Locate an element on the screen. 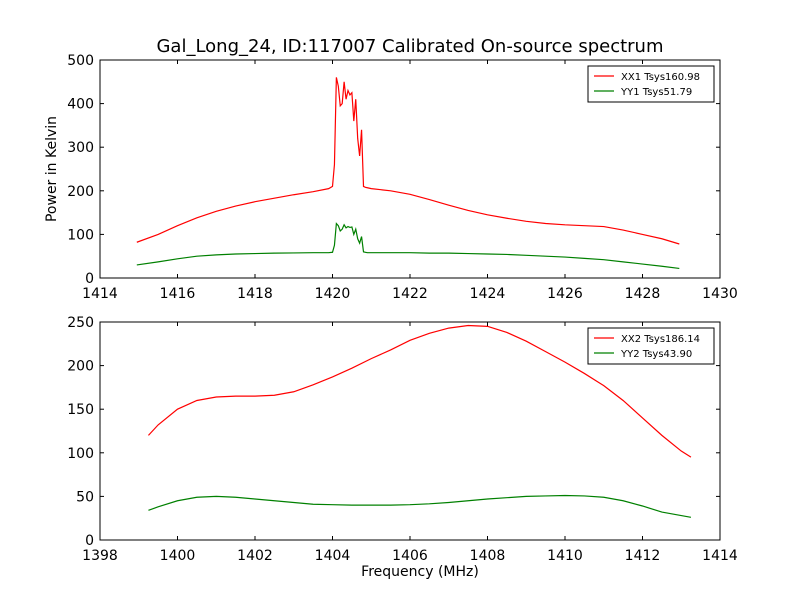 This screenshot has height=600, width=800. y-tick-label: 250 is located at coordinates (80, 323).